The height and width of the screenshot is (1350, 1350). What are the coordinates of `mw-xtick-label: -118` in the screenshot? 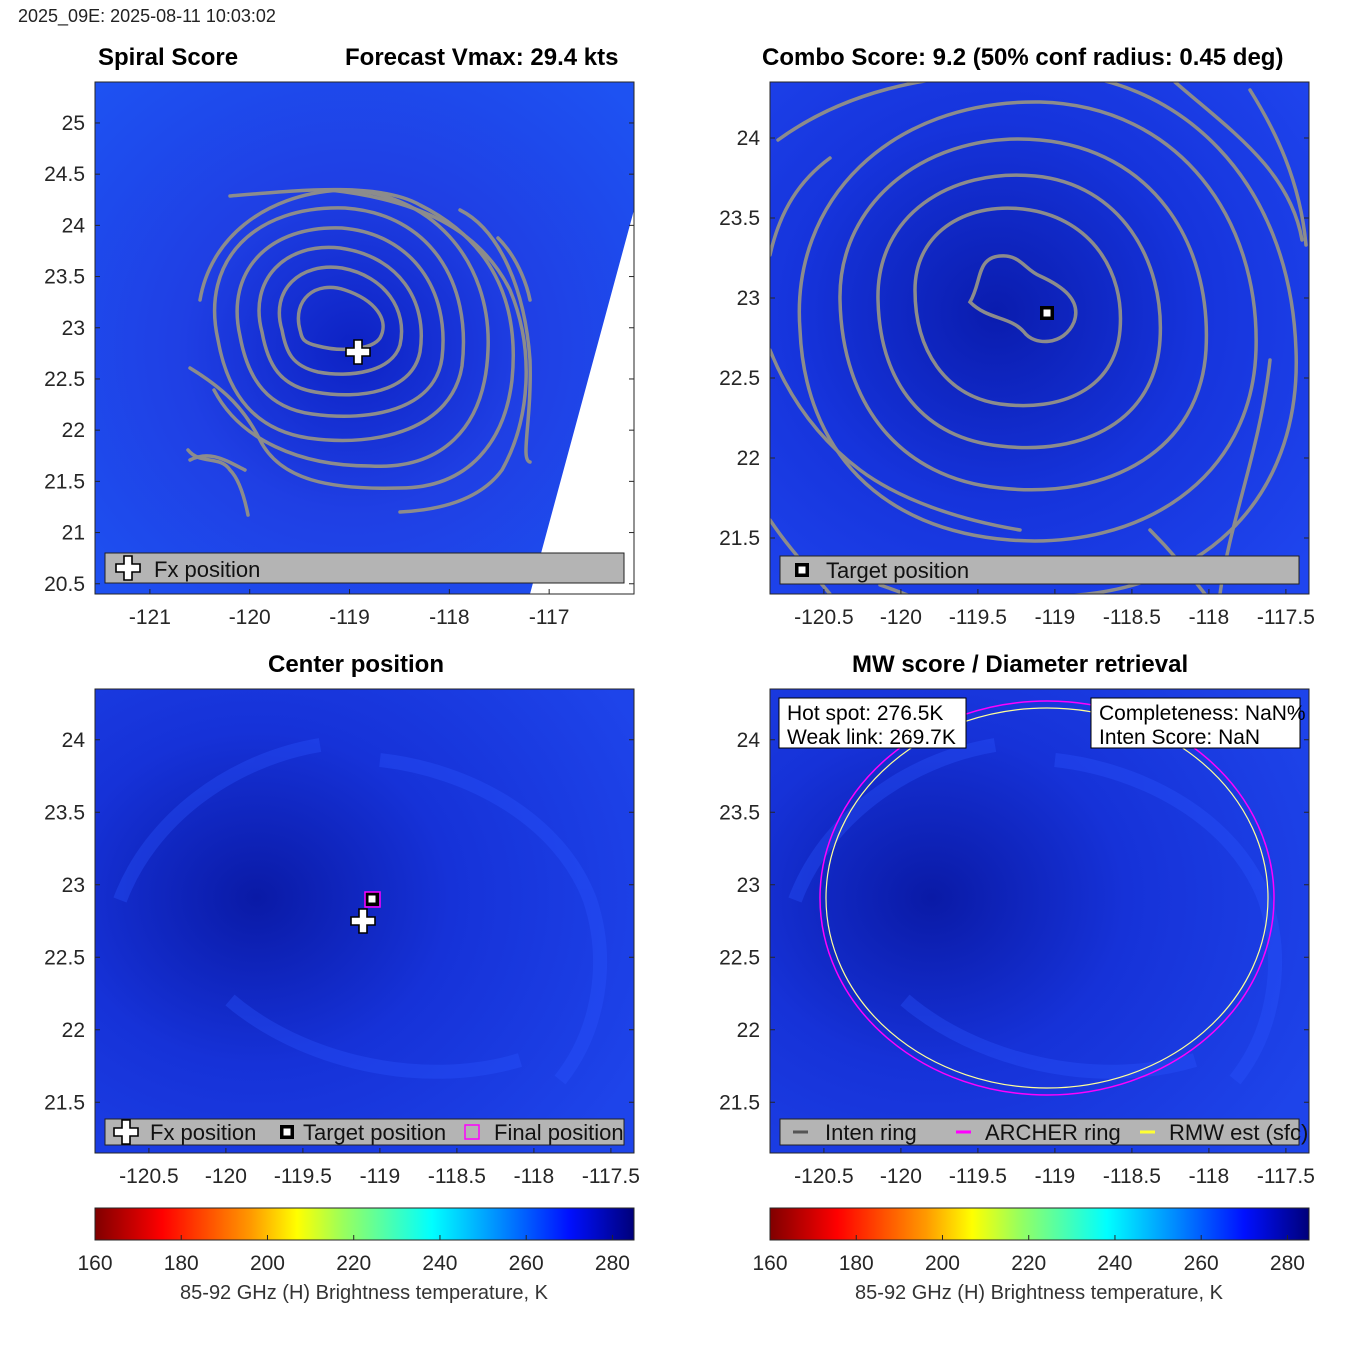 It's located at (1209, 1176).